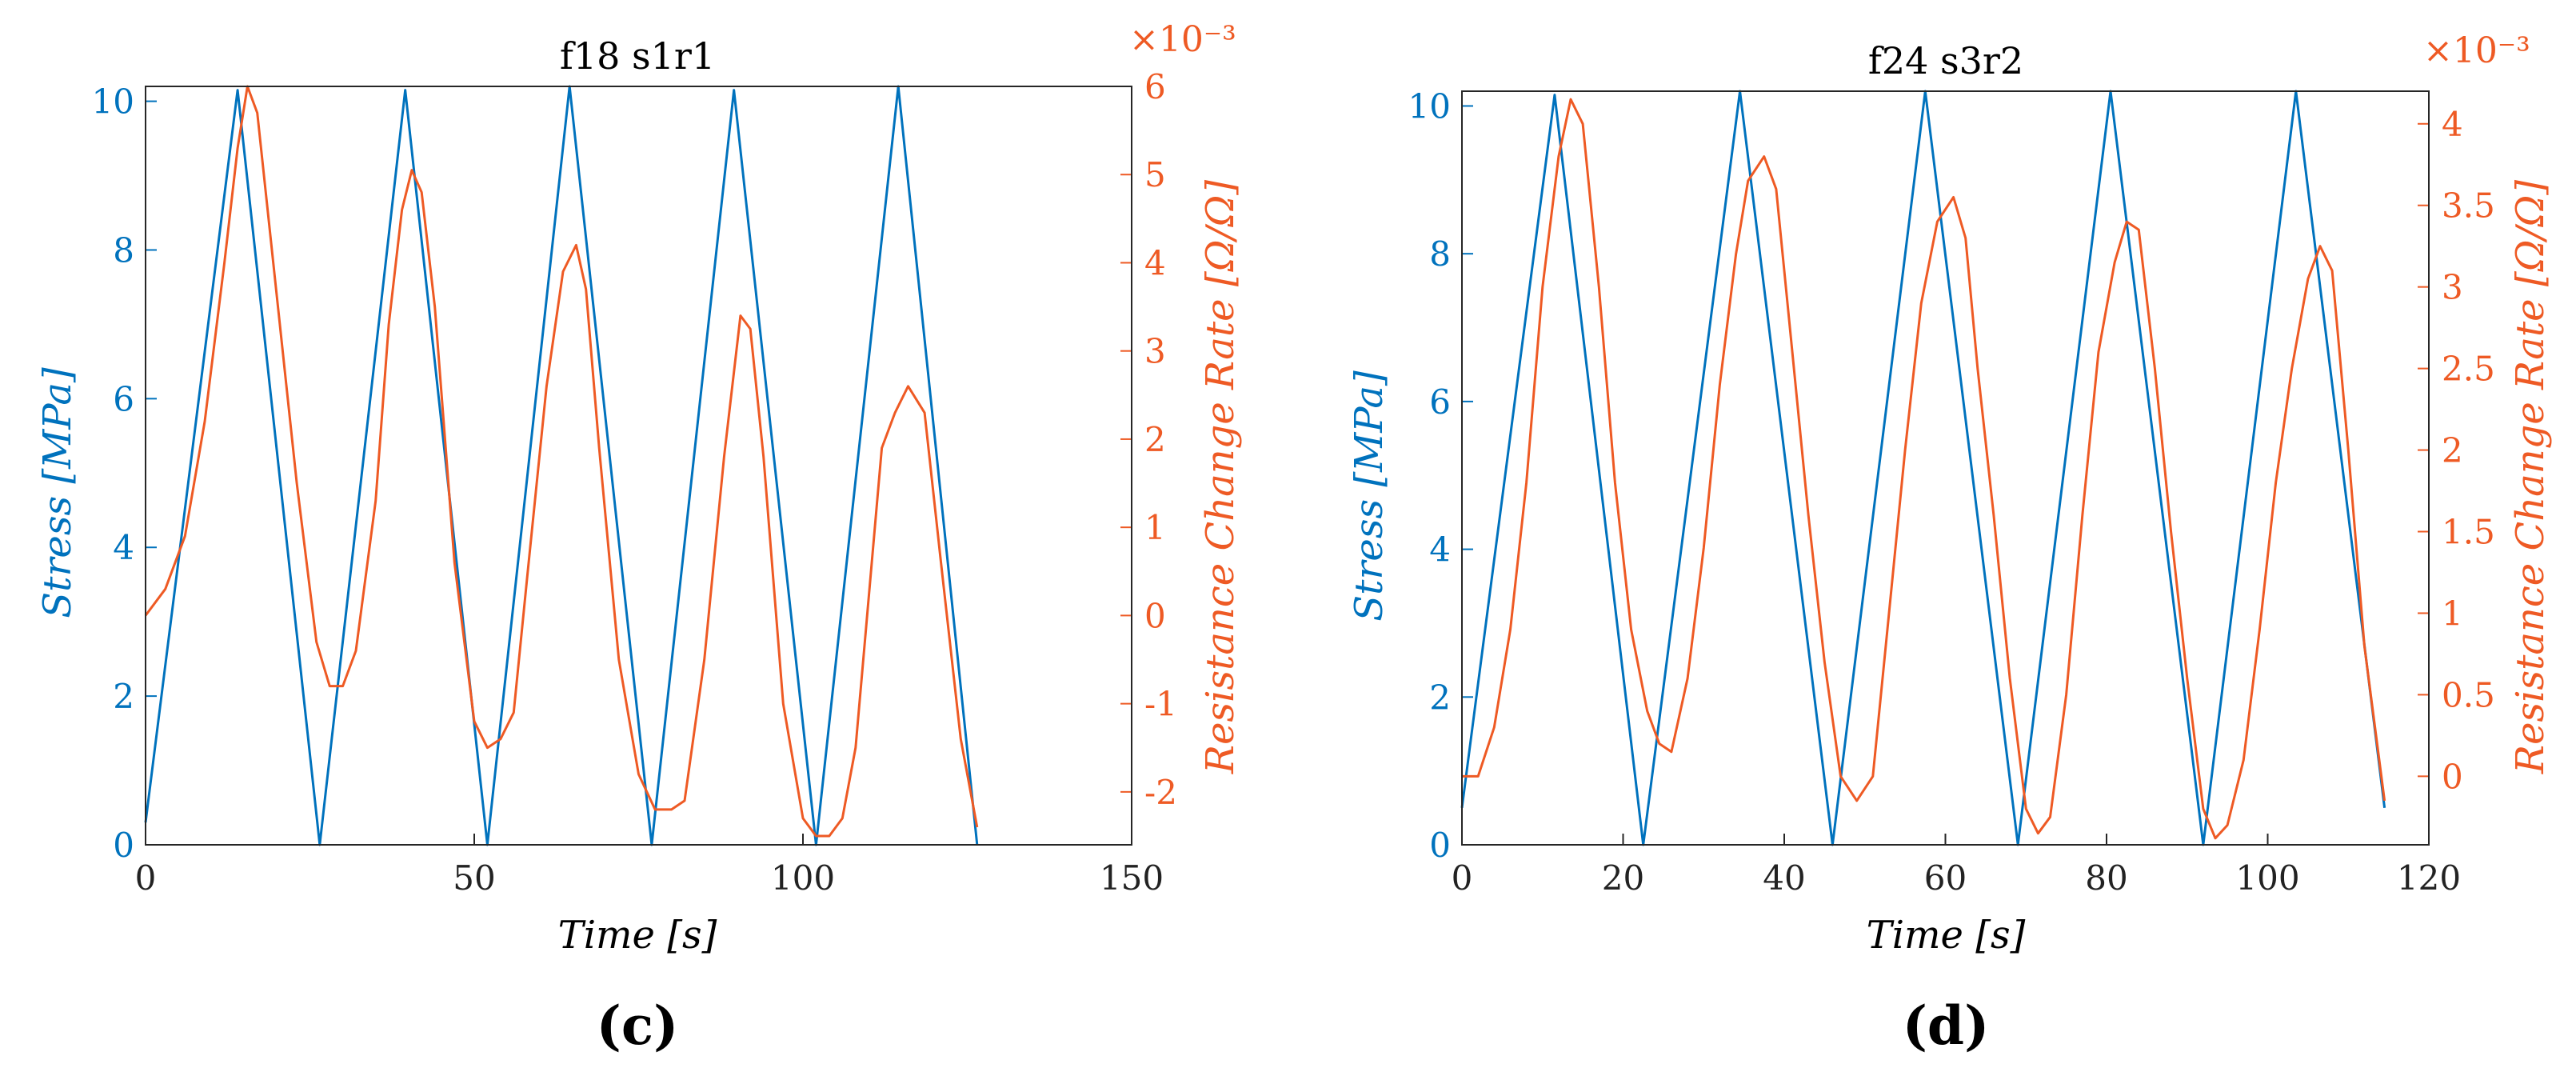  Describe the element at coordinates (2469, 369) in the screenshot. I see `right-tick-label: 2.5` at that location.